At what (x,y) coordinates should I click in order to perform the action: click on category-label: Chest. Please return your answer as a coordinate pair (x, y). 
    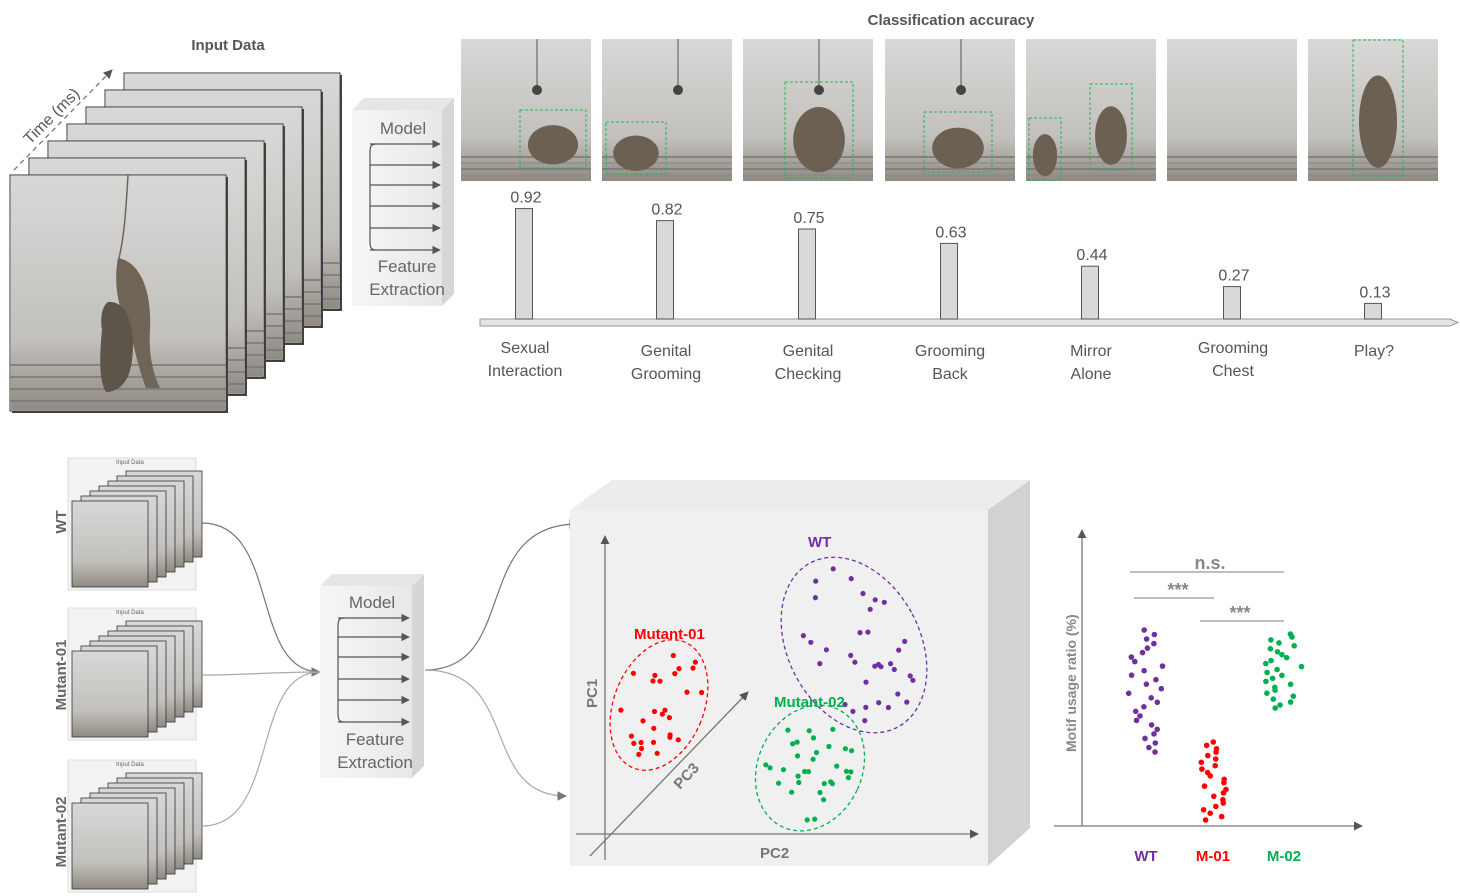
    Looking at the image, I should click on (1233, 371).